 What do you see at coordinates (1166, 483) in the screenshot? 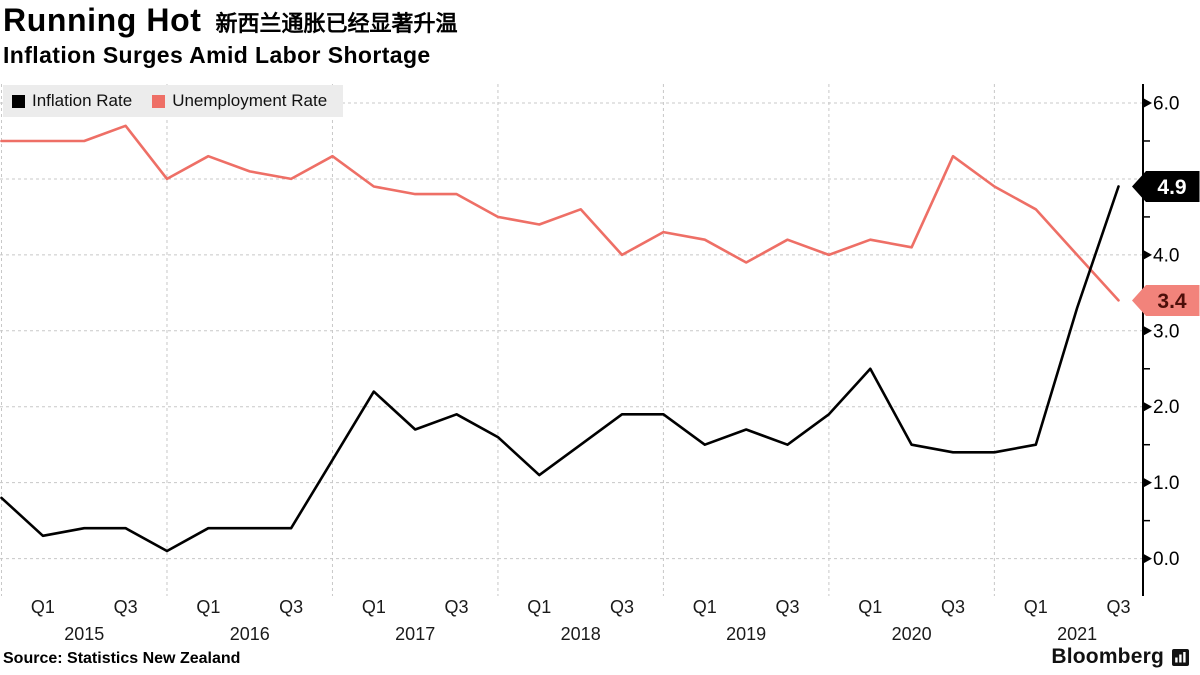
I see `y-tick-label: 1.0` at bounding box center [1166, 483].